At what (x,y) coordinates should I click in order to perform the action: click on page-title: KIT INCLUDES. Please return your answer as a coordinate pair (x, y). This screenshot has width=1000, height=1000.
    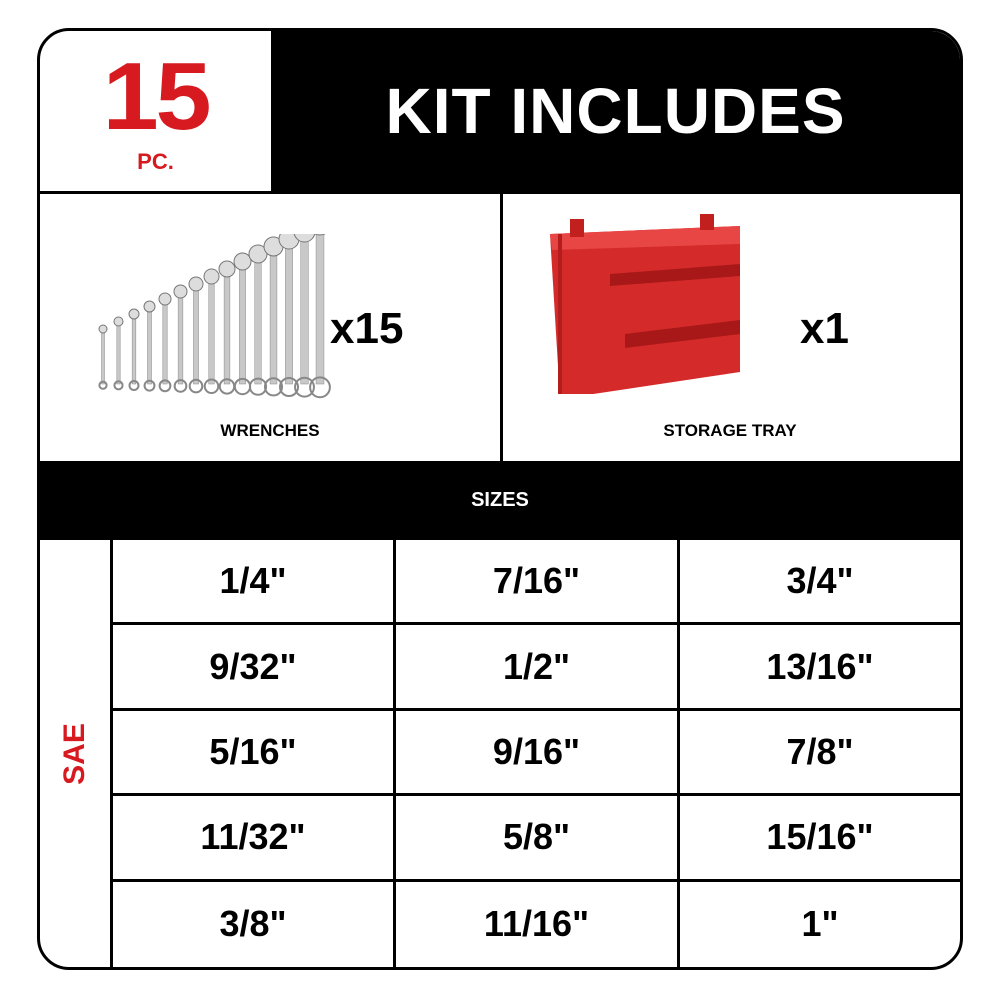
    Looking at the image, I should click on (615, 111).